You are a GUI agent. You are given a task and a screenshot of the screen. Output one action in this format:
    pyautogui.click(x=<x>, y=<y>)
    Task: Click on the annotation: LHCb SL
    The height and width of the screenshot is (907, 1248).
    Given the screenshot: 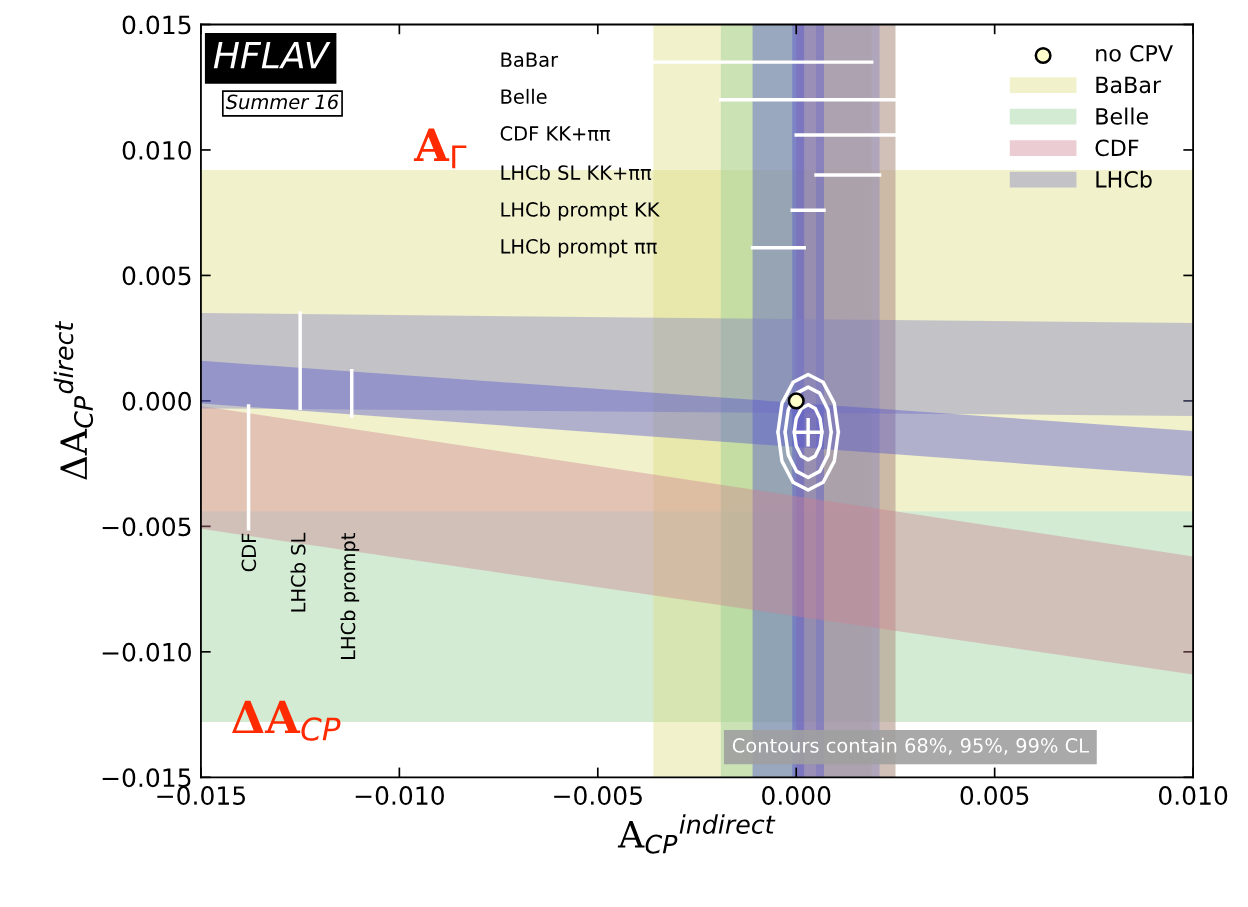 What is the action you would take?
    pyautogui.click(x=298, y=572)
    